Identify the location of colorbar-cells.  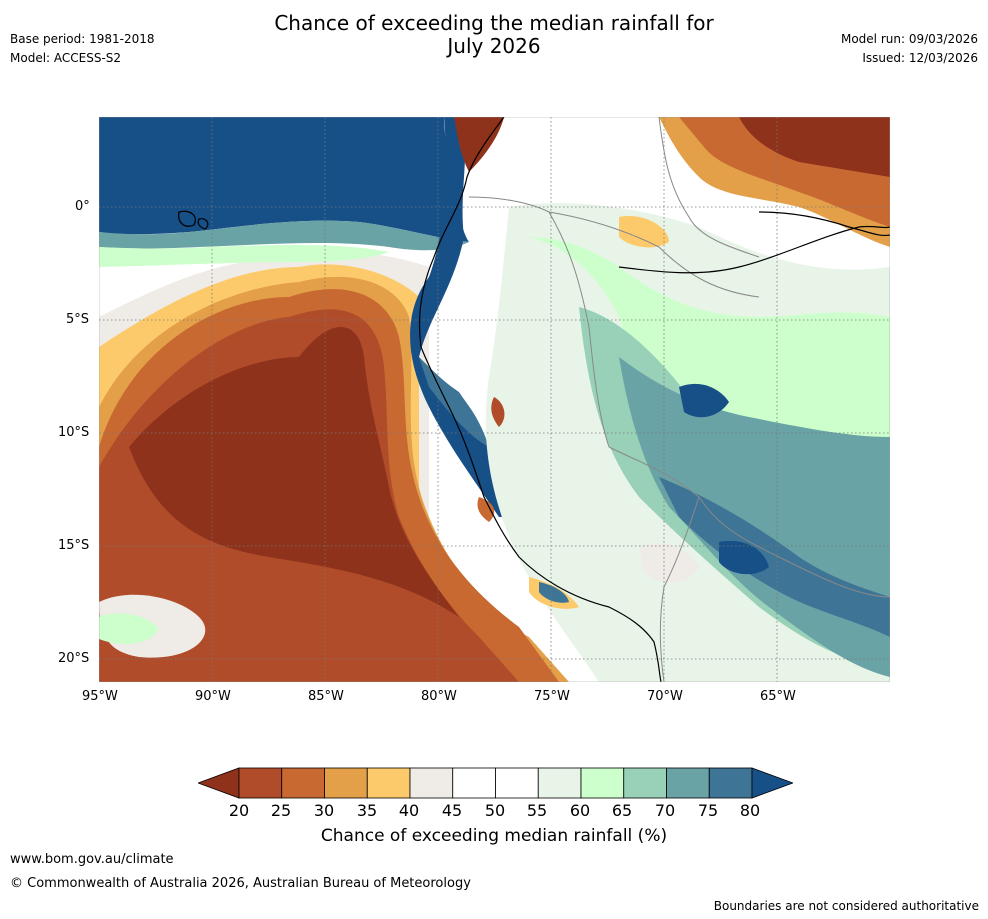
(495, 783).